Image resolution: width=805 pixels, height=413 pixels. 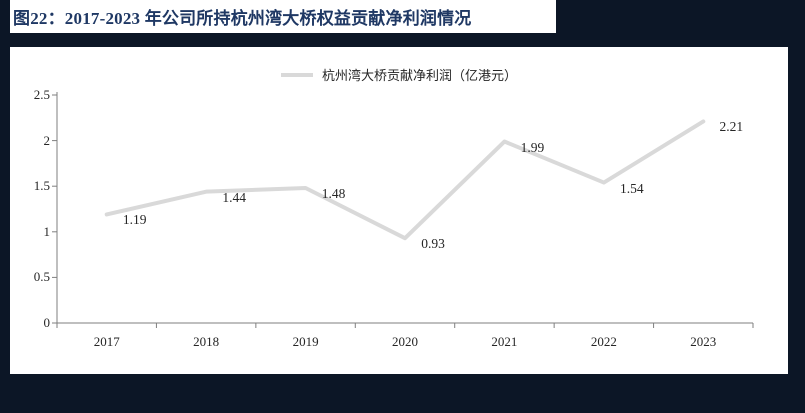 What do you see at coordinates (206, 341) in the screenshot?
I see `x-axis-label: 2018` at bounding box center [206, 341].